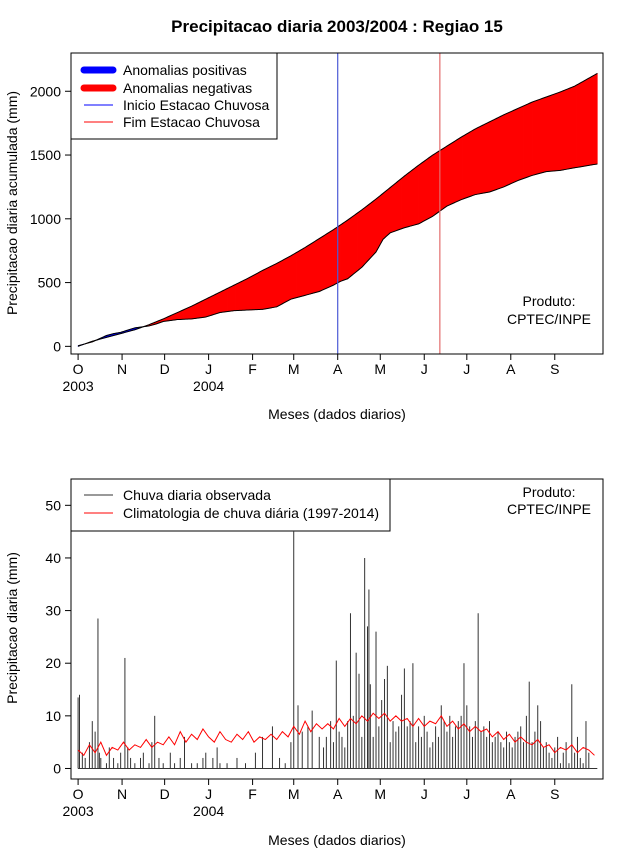 The image size is (640, 850). Describe the element at coordinates (549, 301) in the screenshot. I see `product-label: Produto:` at that location.